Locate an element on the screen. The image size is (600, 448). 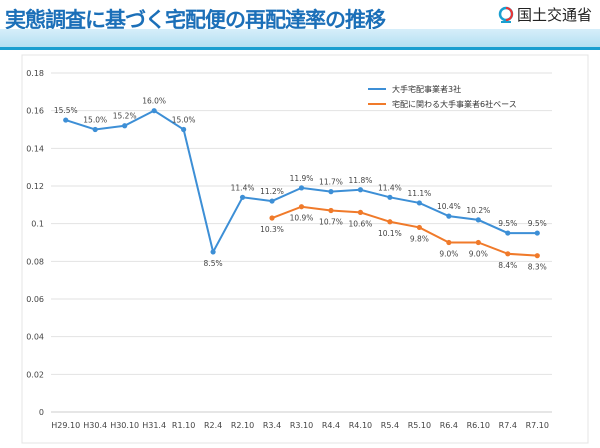
data-label: 16.0% is located at coordinates (154, 101).